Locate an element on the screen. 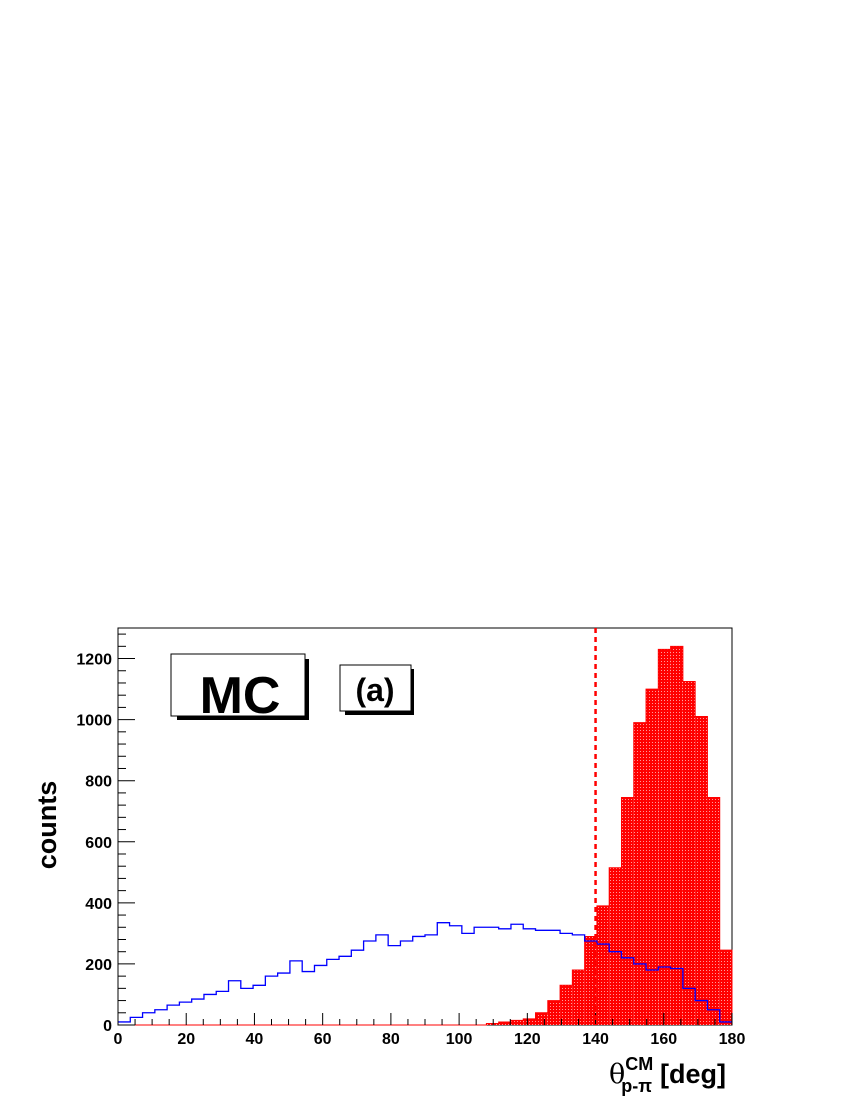 The height and width of the screenshot is (1100, 850). x-axis-title-superscript: CM is located at coordinates (639, 1064).